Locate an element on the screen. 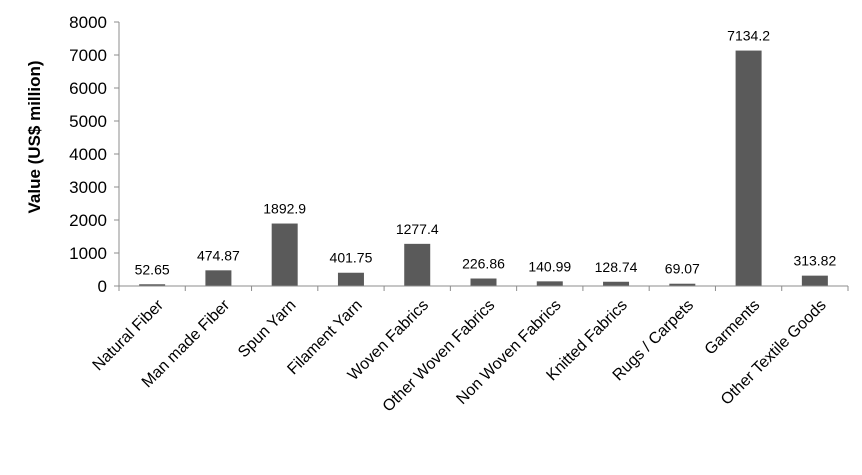  category-label: Spun Yarn is located at coordinates (267, 329).